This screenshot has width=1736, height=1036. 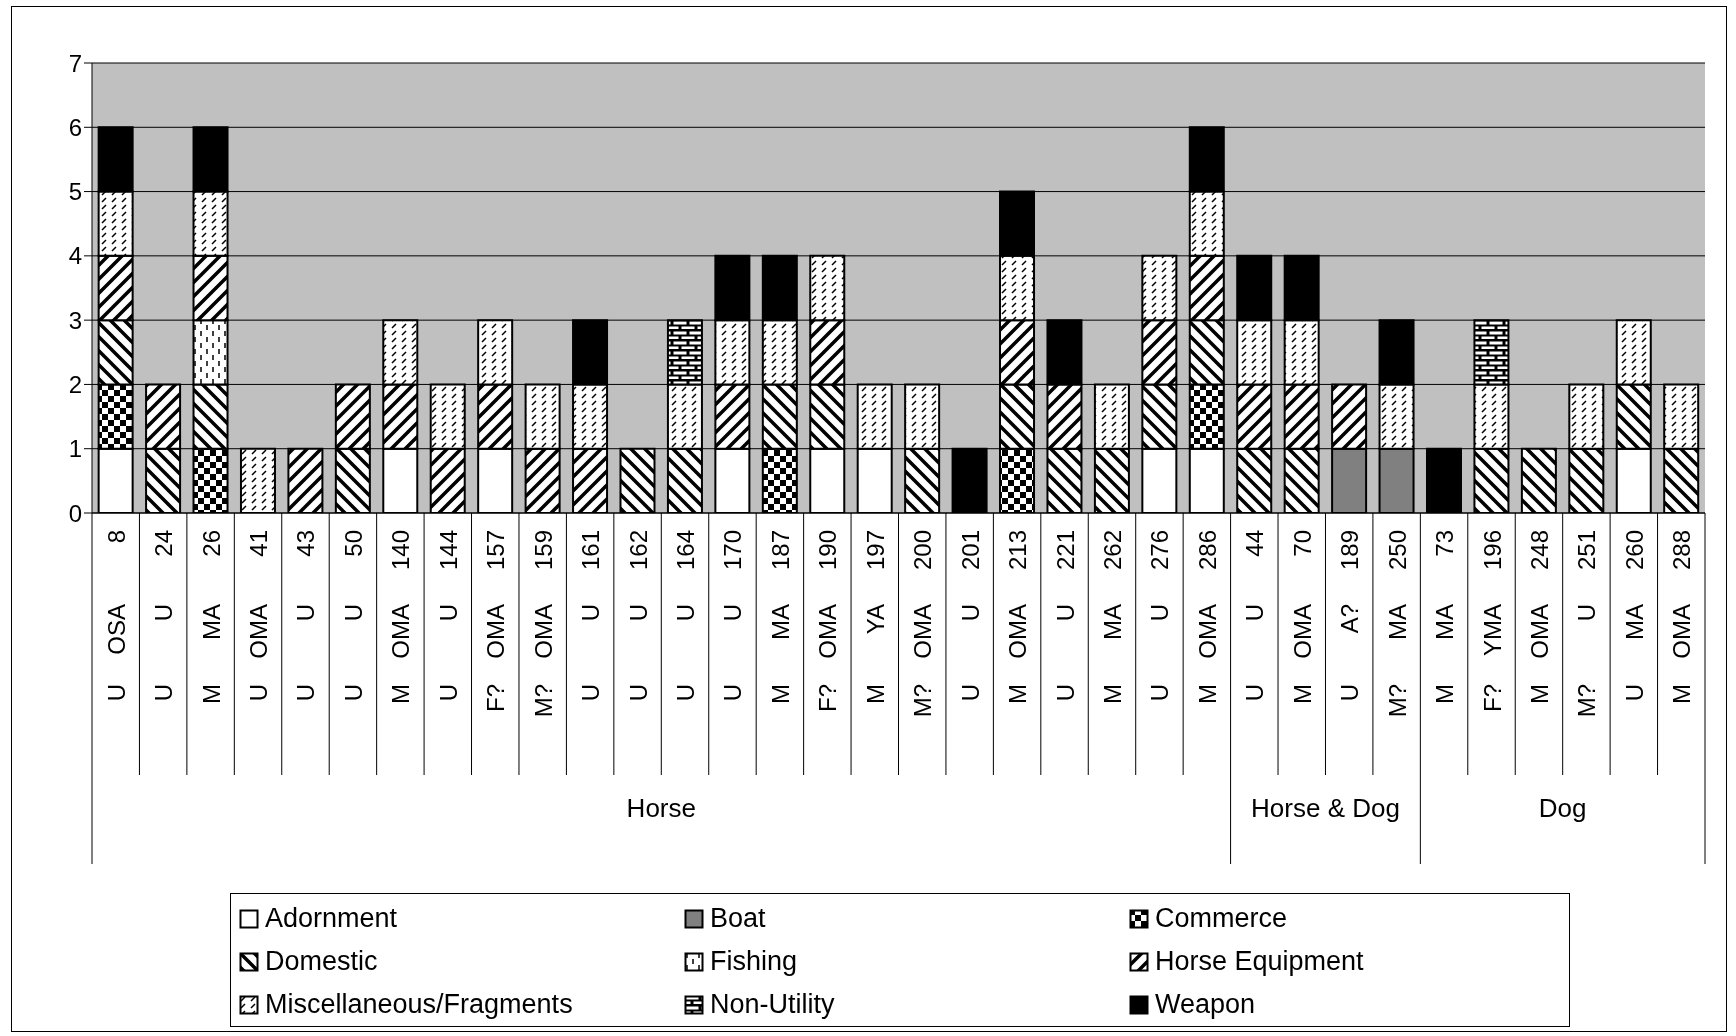 I want to click on y-tick-label: 1, so click(x=75, y=449).